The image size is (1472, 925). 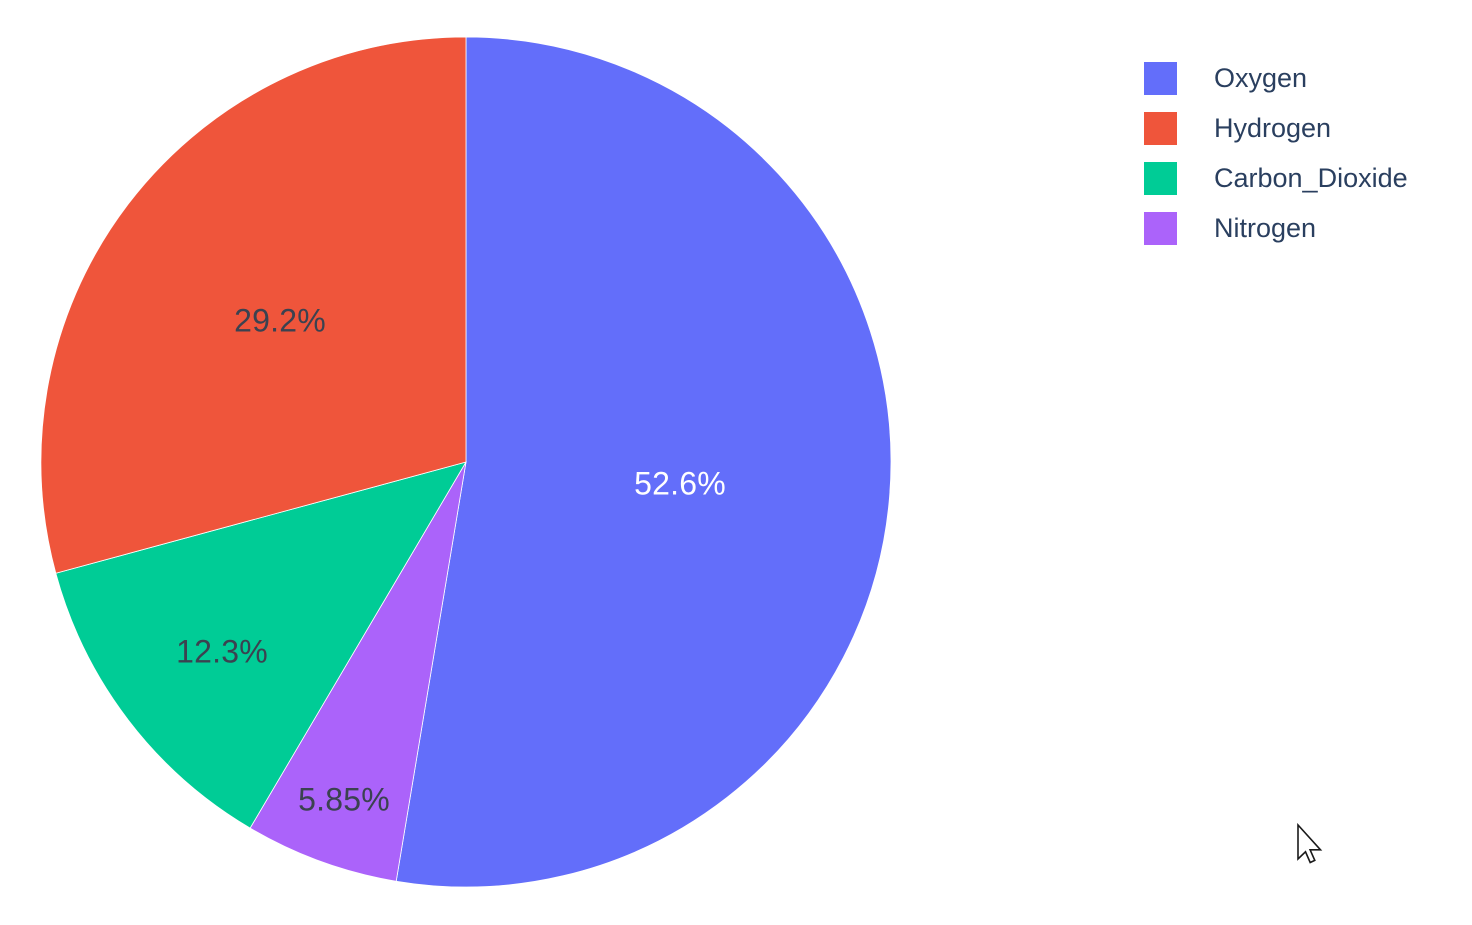 I want to click on legend-swatch-oxygen, so click(x=1160, y=78).